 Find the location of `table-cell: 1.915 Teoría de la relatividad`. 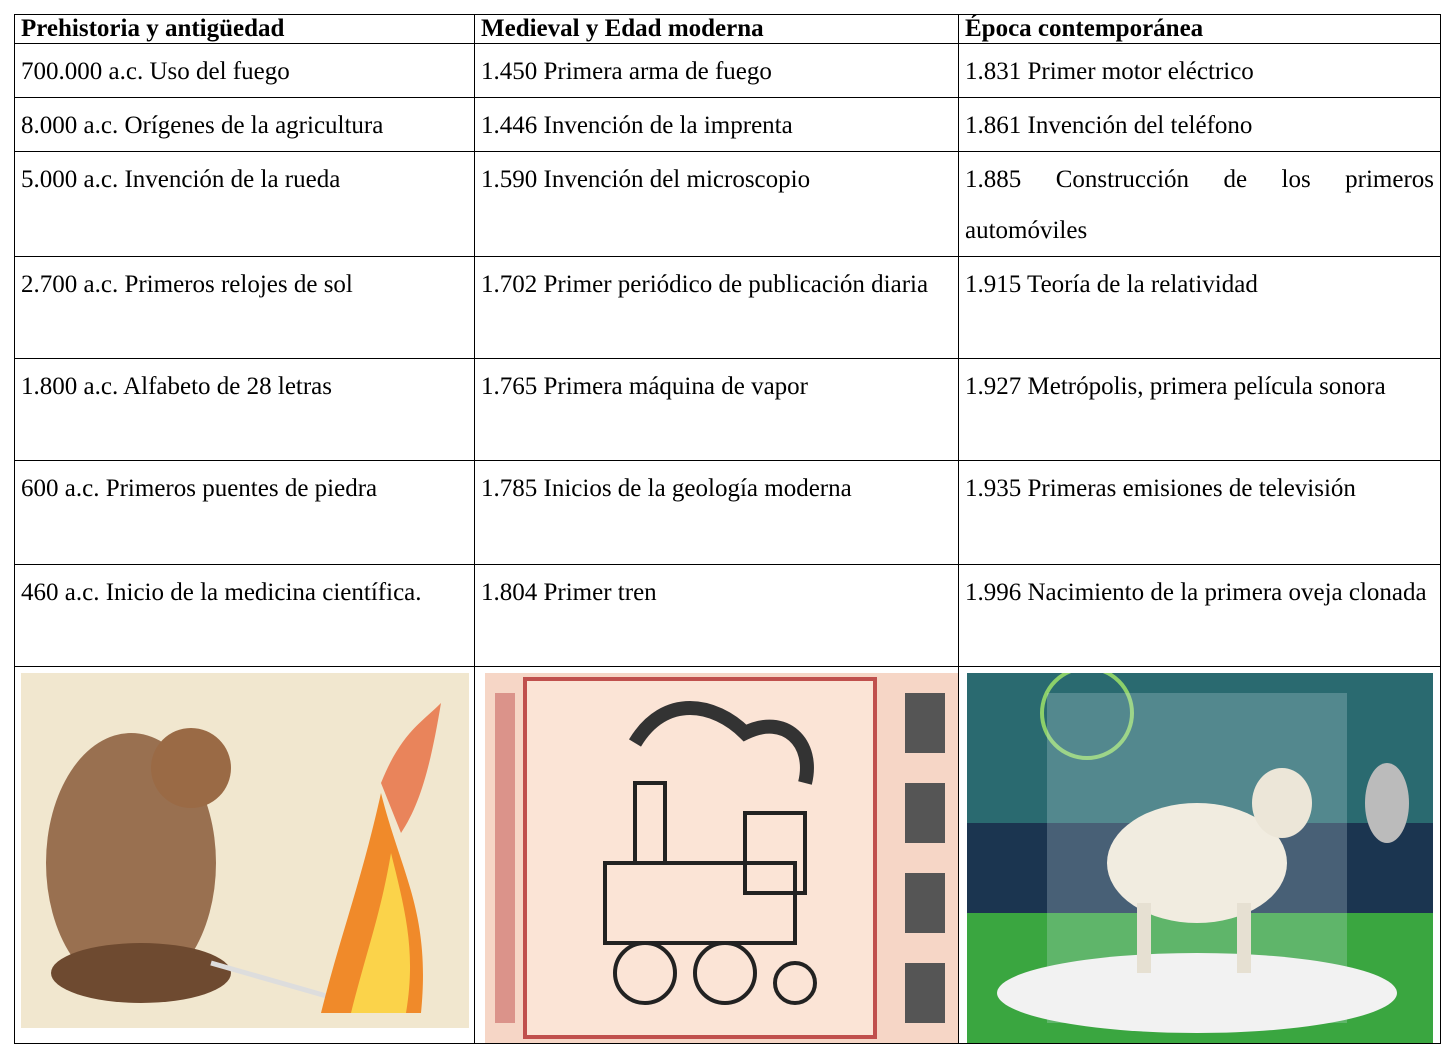

table-cell: 1.915 Teoría de la relatividad is located at coordinates (1199, 307).